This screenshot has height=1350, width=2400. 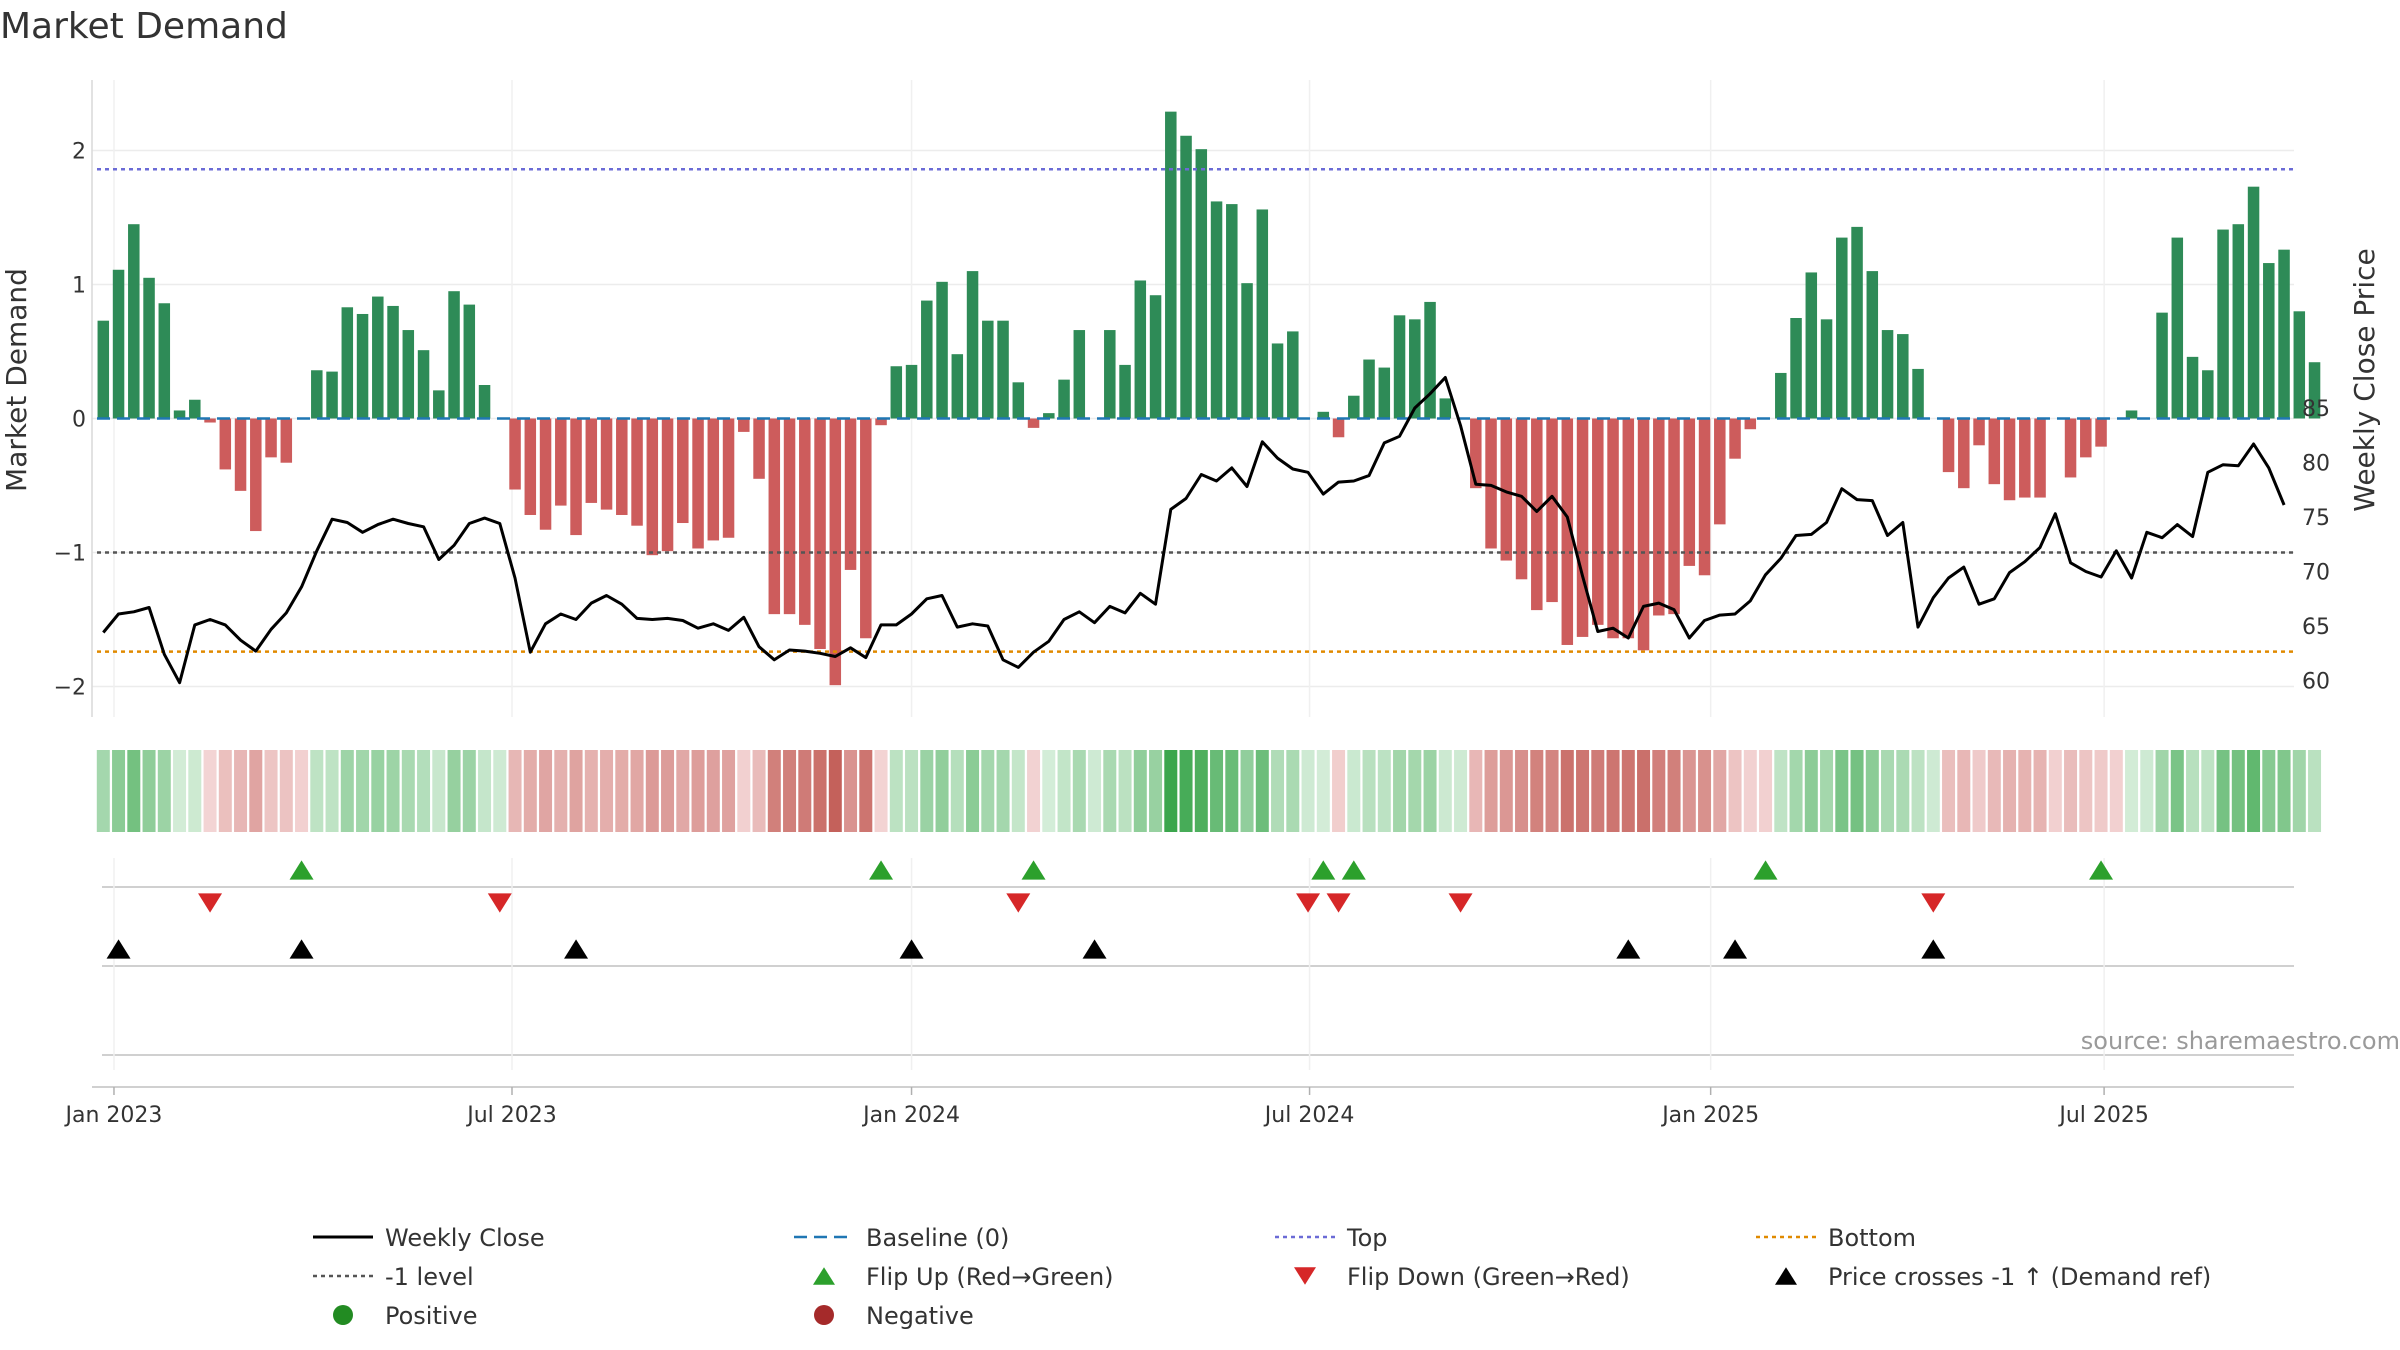 I want to click on legend-swatch-circle, so click(x=824, y=1315).